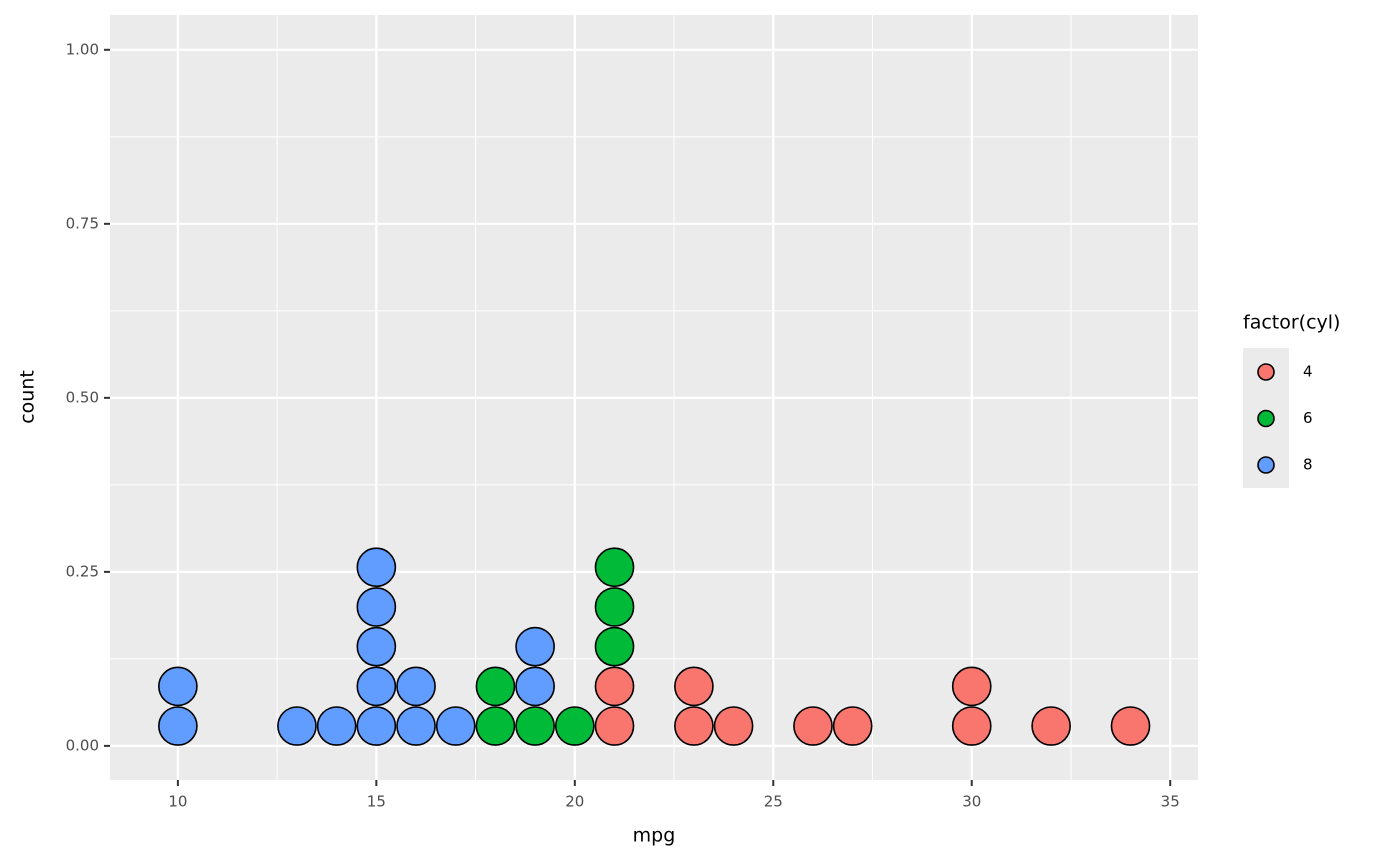 The width and height of the screenshot is (1400, 866). What do you see at coordinates (82, 397) in the screenshot?
I see `y-tick-label: 0.50` at bounding box center [82, 397].